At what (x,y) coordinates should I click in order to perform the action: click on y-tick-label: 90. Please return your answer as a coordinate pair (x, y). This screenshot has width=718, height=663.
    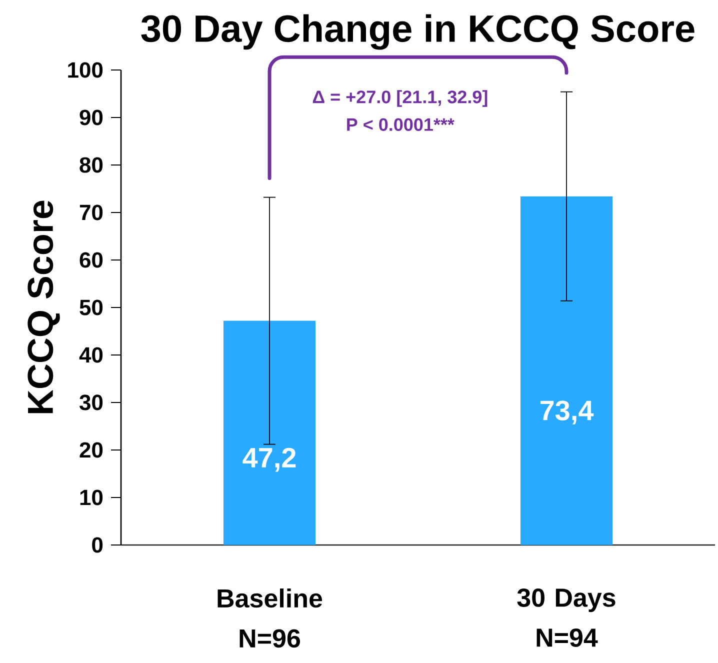
    Looking at the image, I should click on (91, 118).